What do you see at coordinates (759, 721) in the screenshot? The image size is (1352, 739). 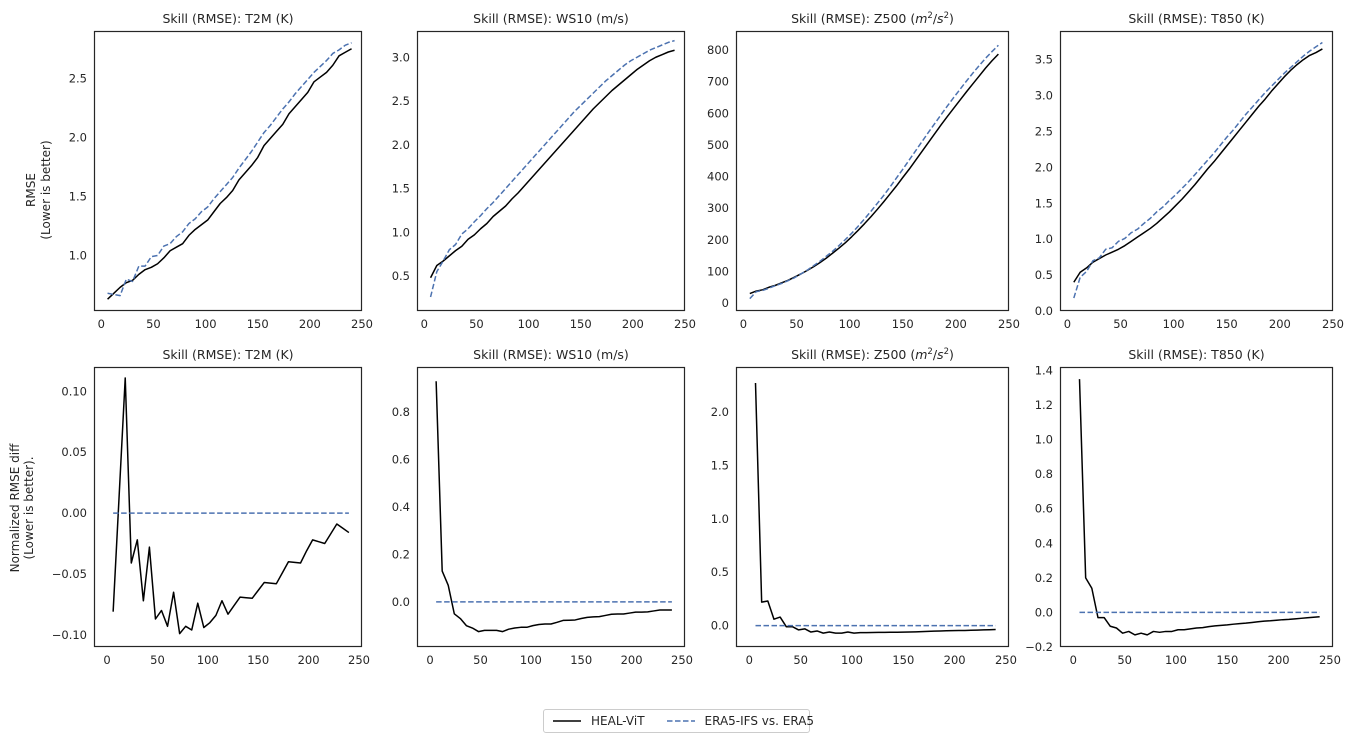 I see `legend-label-era5-ifs: ERA5-IFS vs. ERA5` at bounding box center [759, 721].